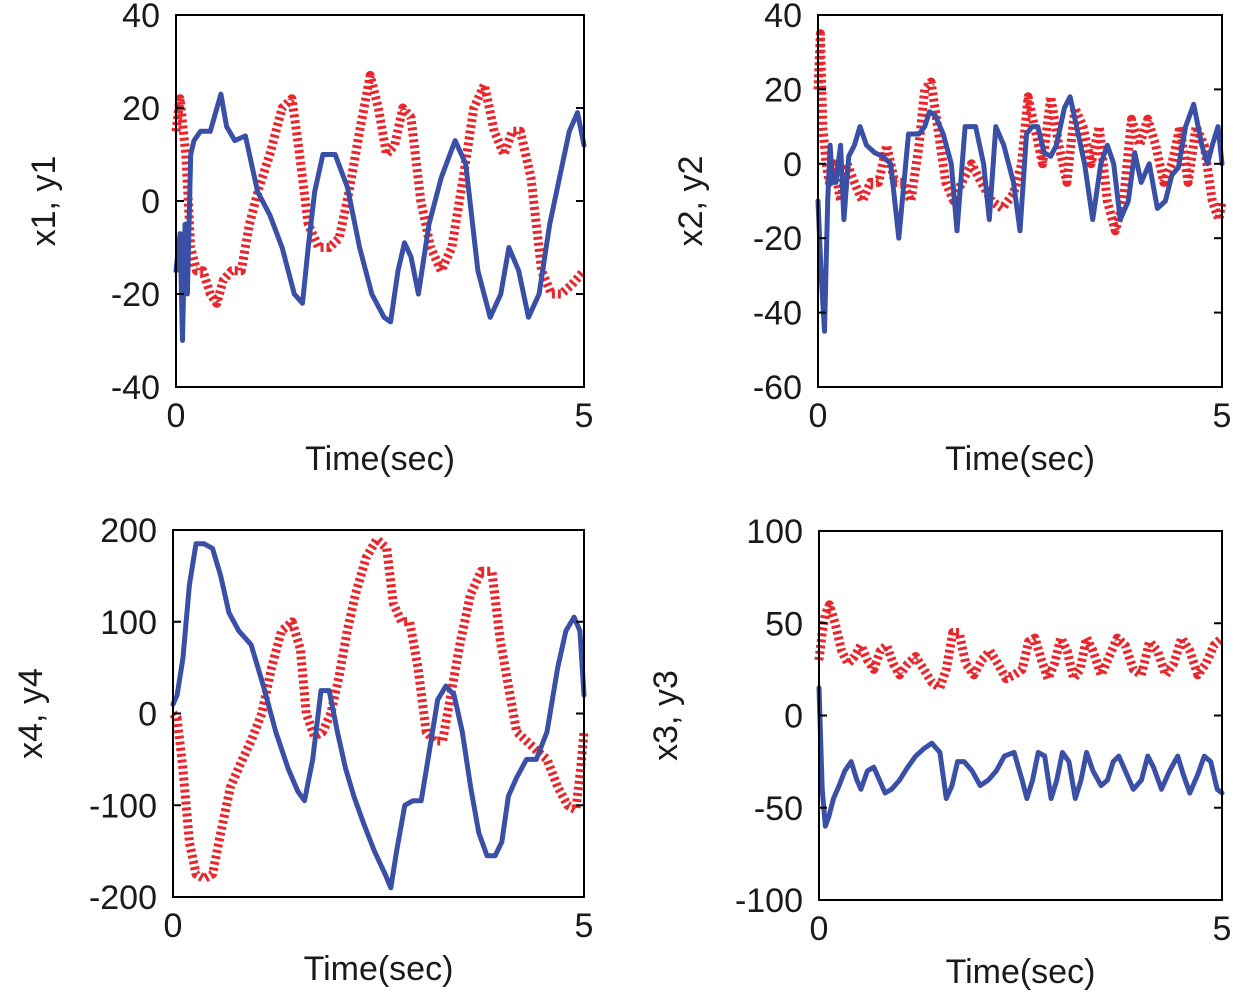 The height and width of the screenshot is (1006, 1240). Describe the element at coordinates (1020, 646) in the screenshot. I see `series-line-y3` at that location.